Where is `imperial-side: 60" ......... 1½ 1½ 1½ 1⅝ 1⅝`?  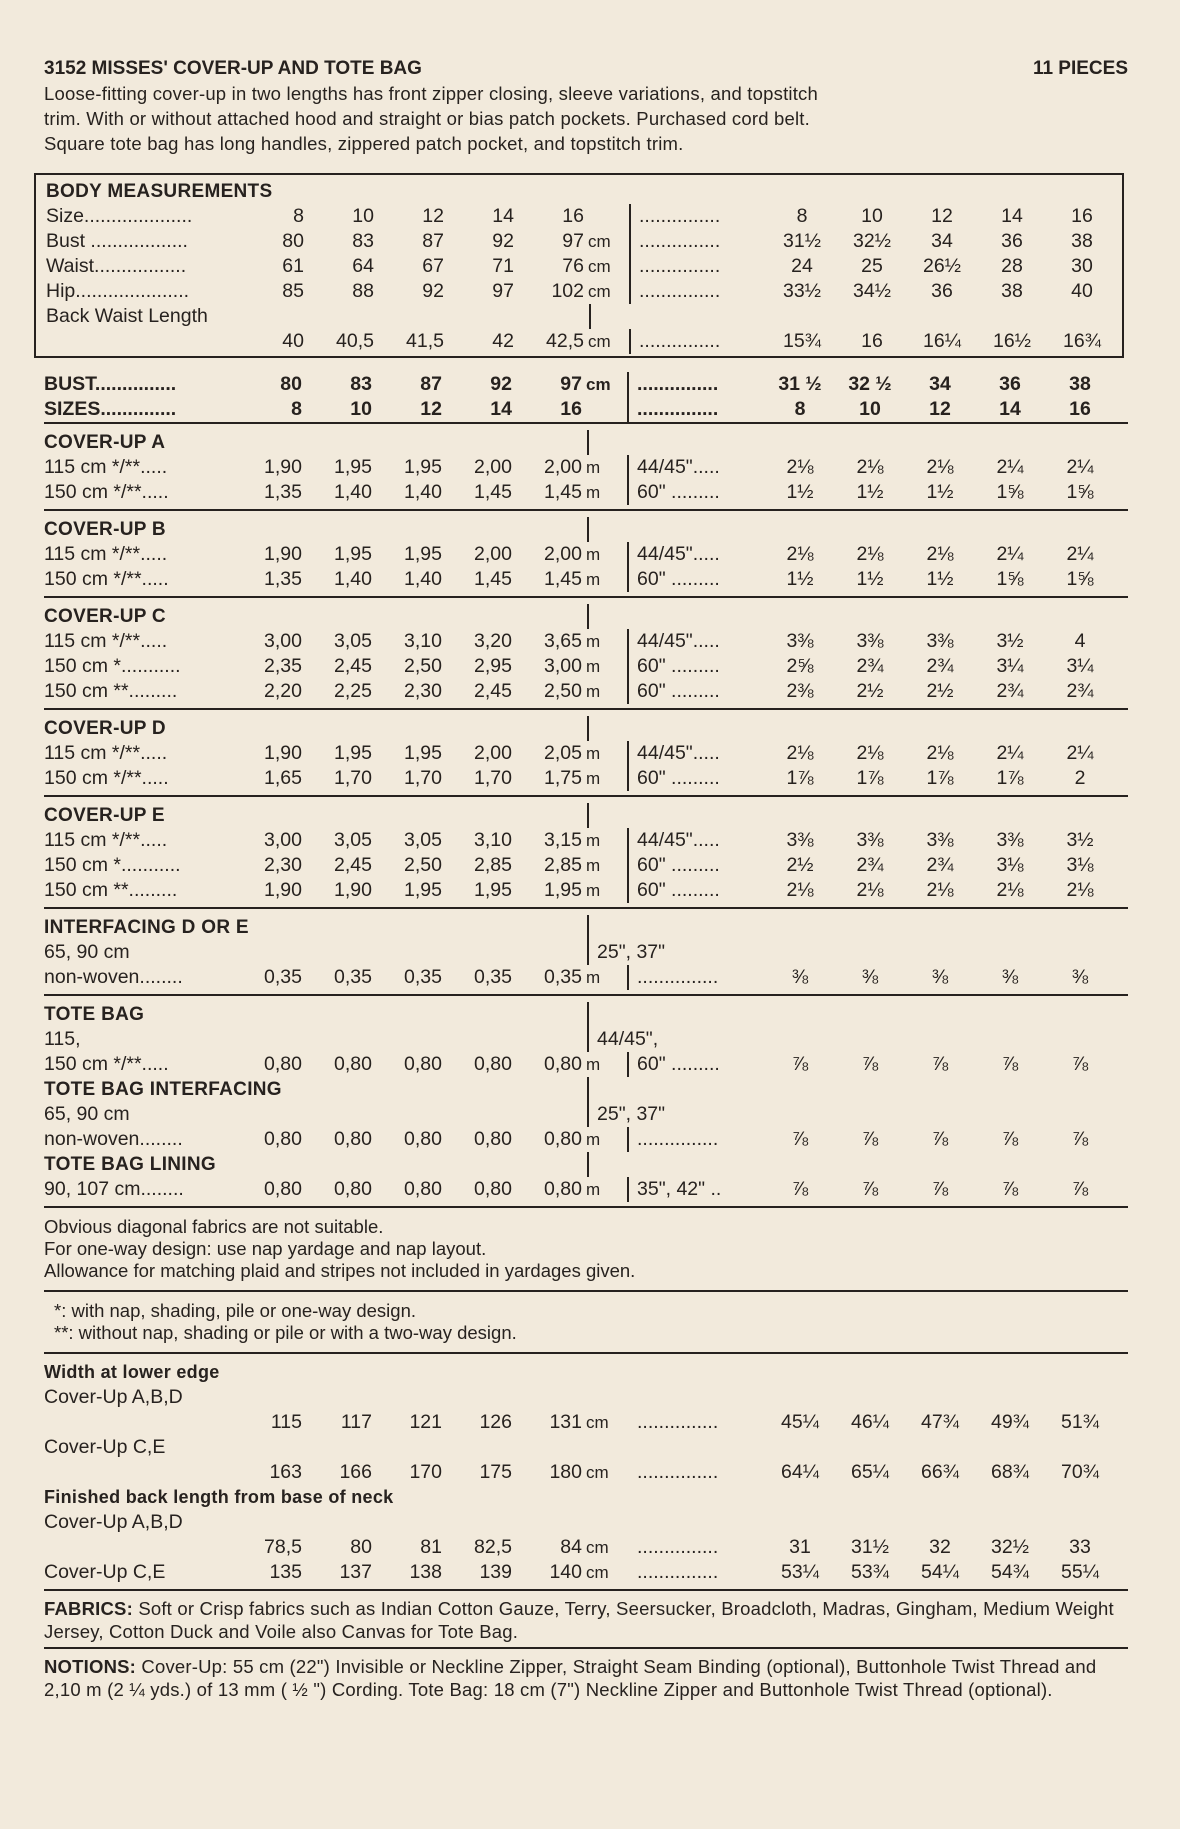
imperial-side: 60" ......... 1½ 1½ 1½ 1⅝ 1⅝ is located at coordinates (871, 492).